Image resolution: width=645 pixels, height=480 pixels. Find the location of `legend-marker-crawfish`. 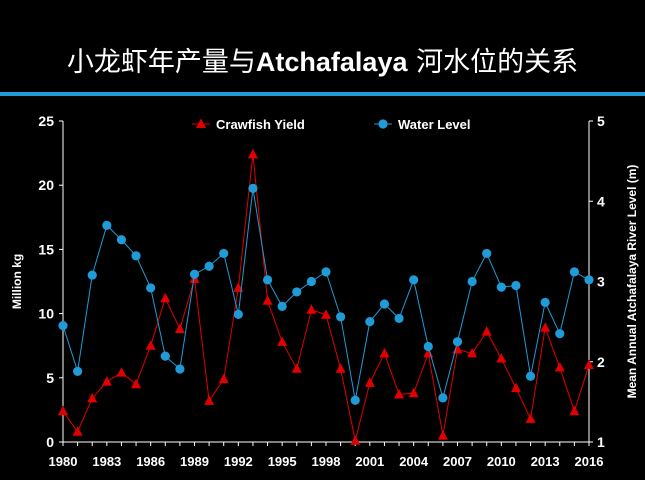

legend-marker-crawfish is located at coordinates (201, 123).